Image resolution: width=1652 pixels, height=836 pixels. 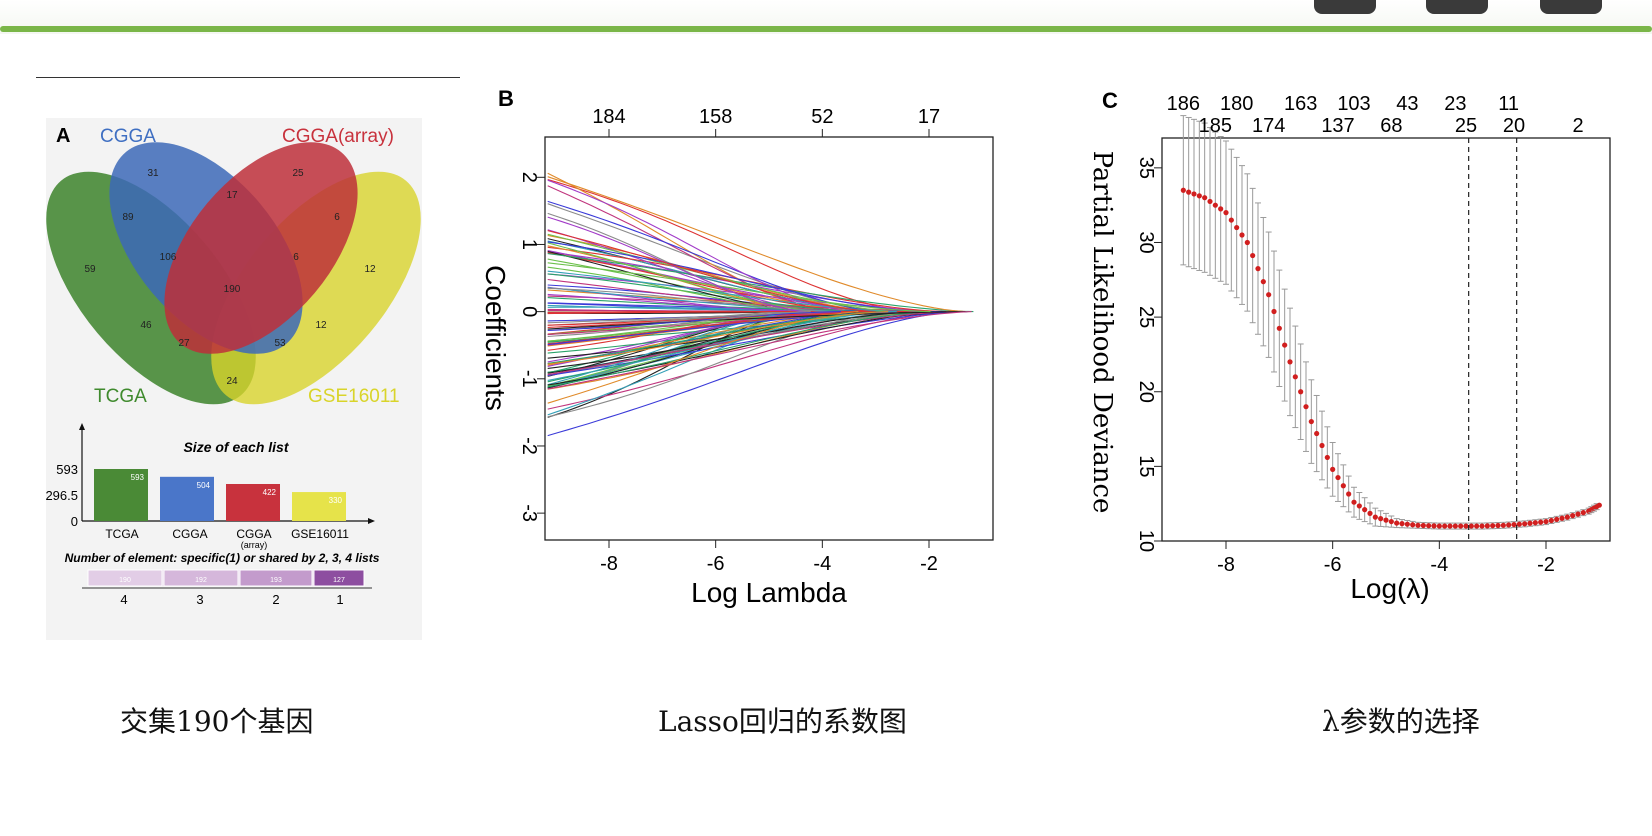 What do you see at coordinates (270, 492) in the screenshot?
I see `size-bar-value: 422` at bounding box center [270, 492].